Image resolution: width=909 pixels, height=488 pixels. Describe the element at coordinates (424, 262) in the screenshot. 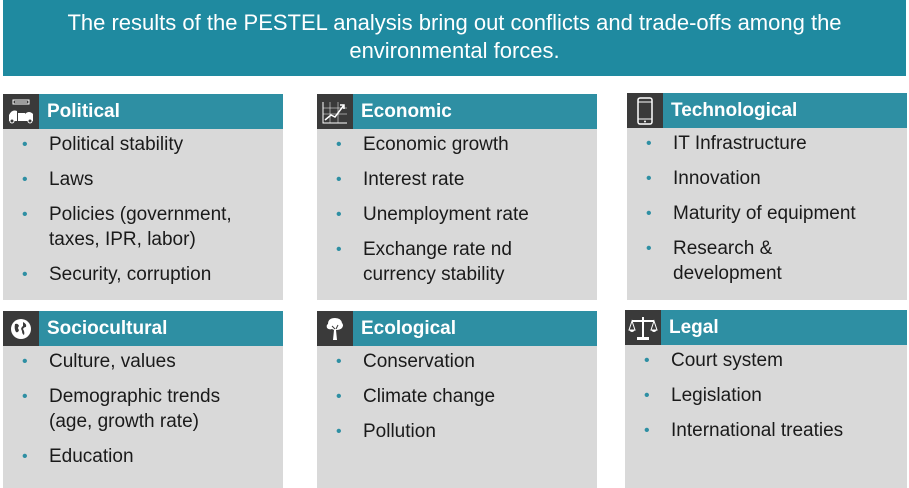

I see `list-item: • Exchange rate nd currency stability` at that location.